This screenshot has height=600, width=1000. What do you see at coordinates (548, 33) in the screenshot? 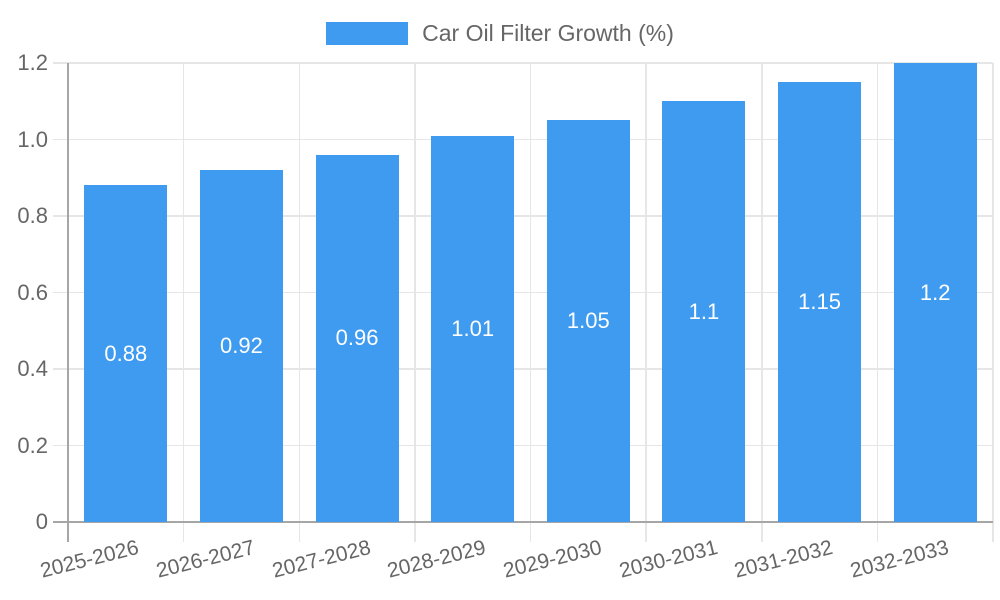
I see `legend-label: Car Oil Filter Growth (%)` at bounding box center [548, 33].